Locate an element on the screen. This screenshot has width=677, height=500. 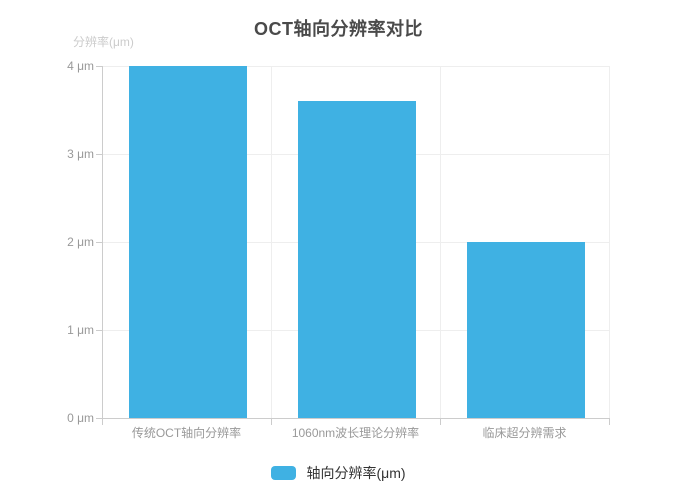
bar-1060nm波长理论分辨率 is located at coordinates (356, 259).